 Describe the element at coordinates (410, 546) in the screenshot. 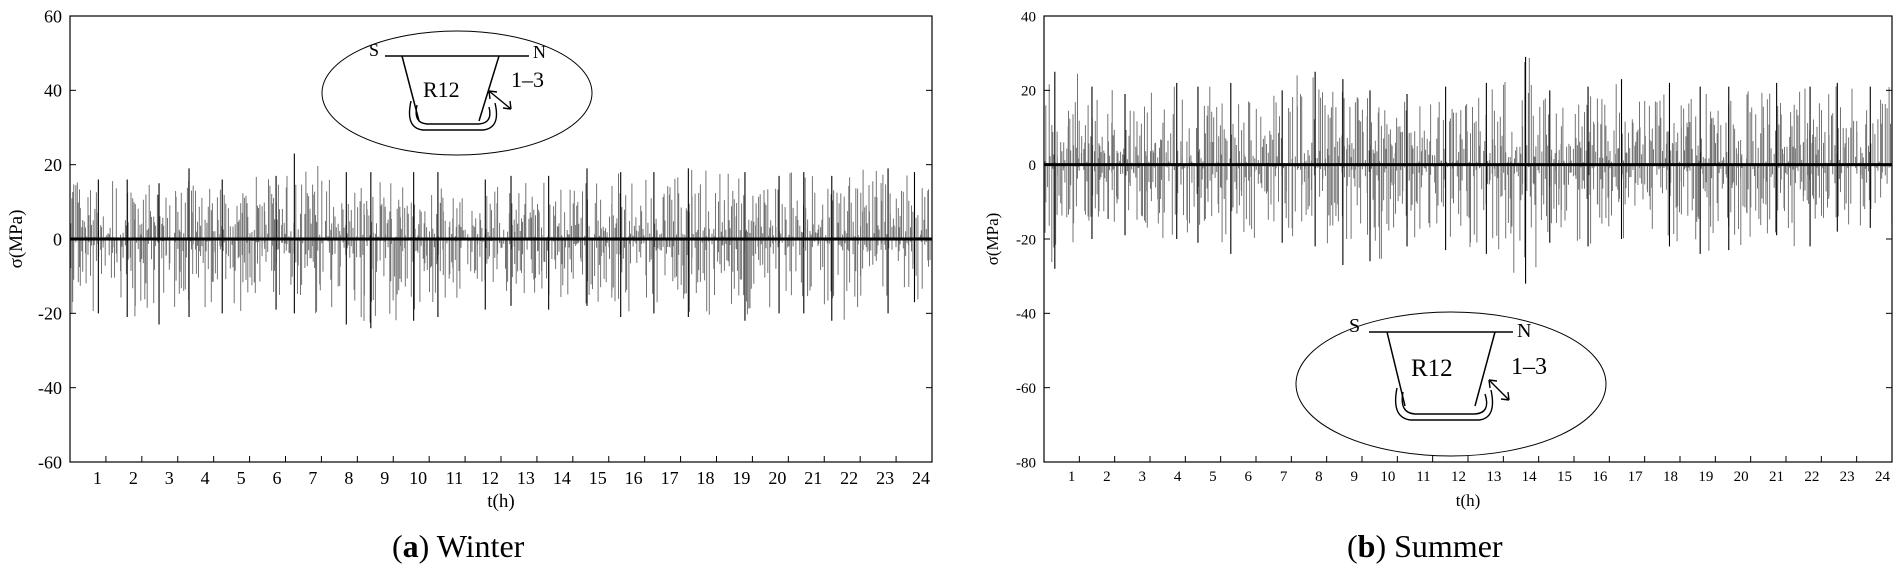

I see `caption-letter: a` at that location.